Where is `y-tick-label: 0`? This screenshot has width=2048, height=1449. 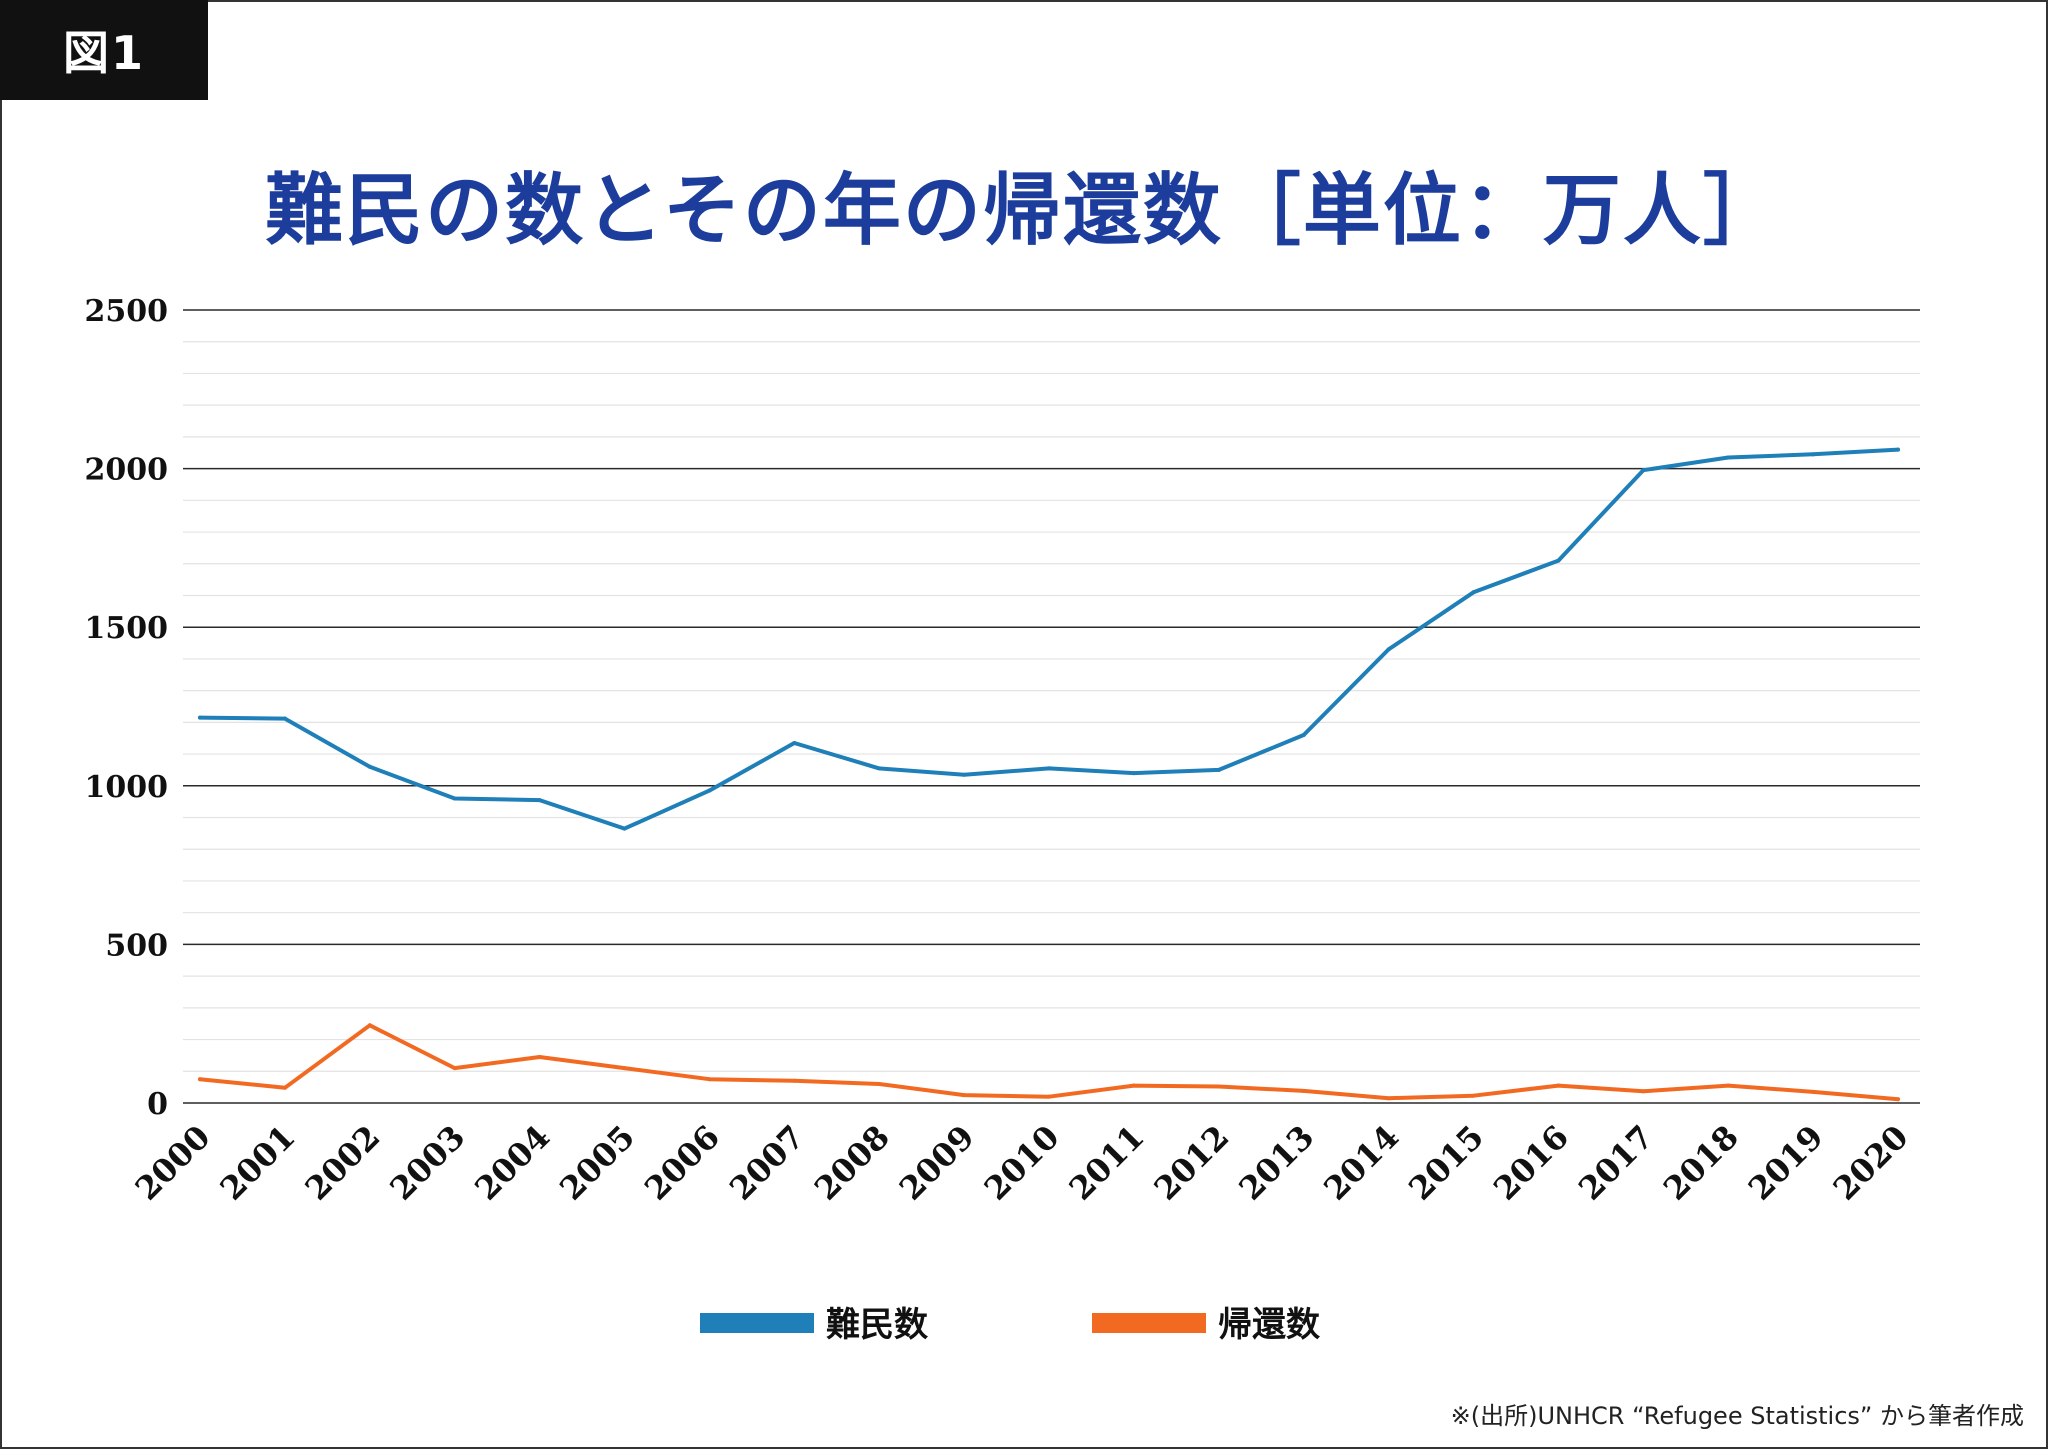 y-tick-label: 0 is located at coordinates (157, 1104).